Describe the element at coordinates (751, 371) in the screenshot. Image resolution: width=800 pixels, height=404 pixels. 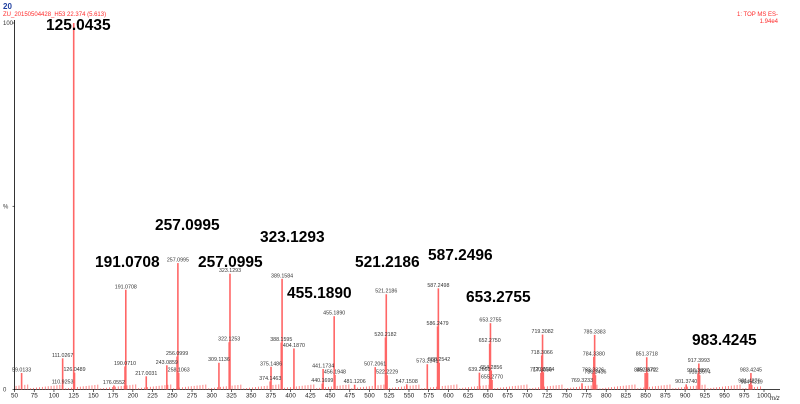
I see `peak-label: 983.4245` at that location.